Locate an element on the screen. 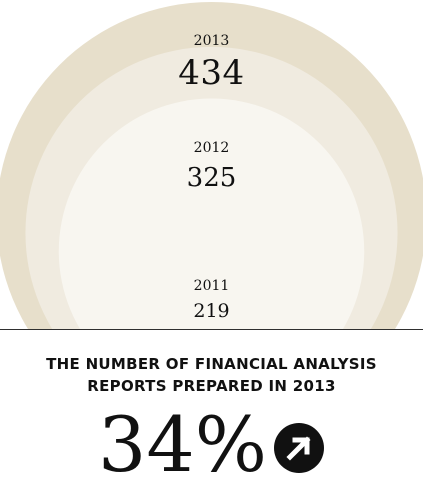  baseline is located at coordinates (211, 329).